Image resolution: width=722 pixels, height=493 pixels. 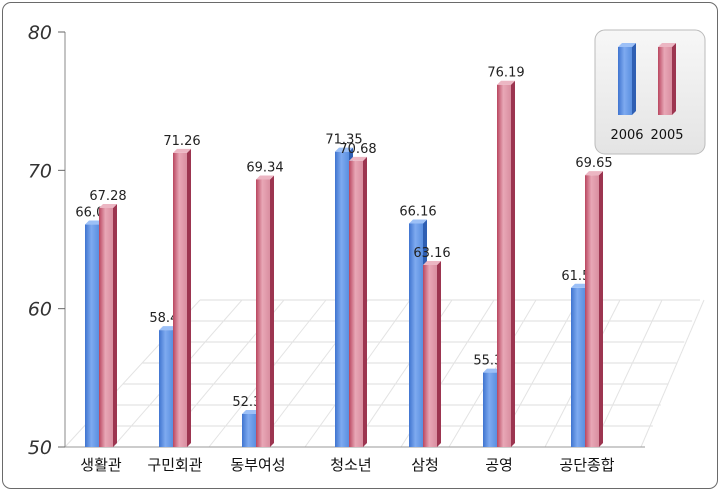 I want to click on bar-2005-5: 63.16, so click(x=432, y=346).